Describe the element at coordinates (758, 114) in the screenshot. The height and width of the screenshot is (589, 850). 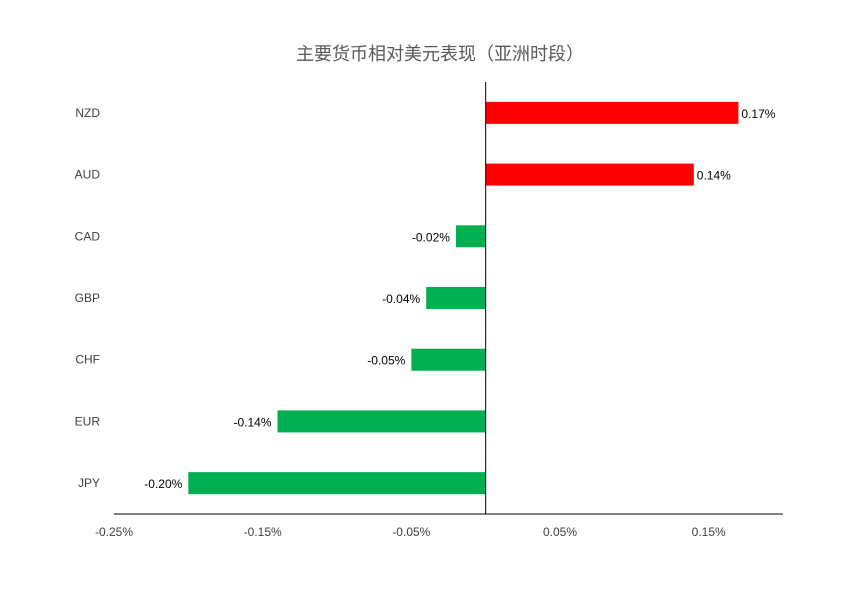
I see `data-label: 0.17%` at that location.